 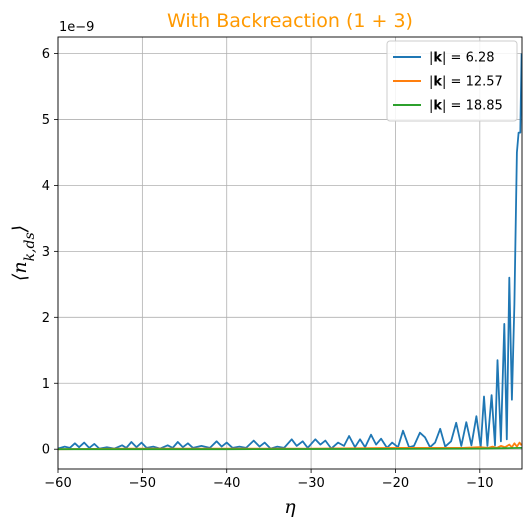 What do you see at coordinates (142, 483) in the screenshot?
I see `x-tick-label: −50` at bounding box center [142, 483].